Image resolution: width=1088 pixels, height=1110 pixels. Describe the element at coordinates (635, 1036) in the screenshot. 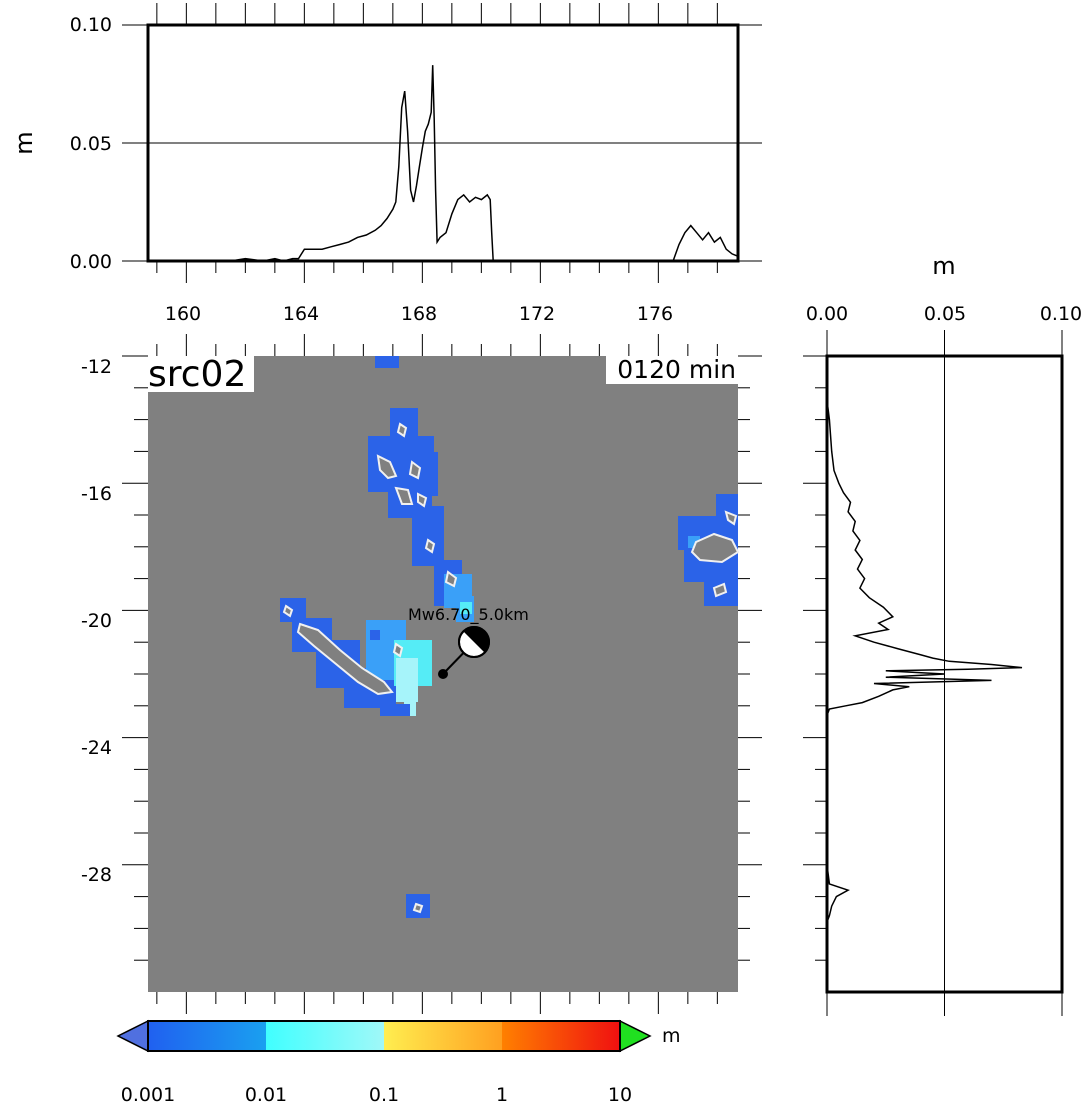

I see `colorbar-over-arrow` at that location.